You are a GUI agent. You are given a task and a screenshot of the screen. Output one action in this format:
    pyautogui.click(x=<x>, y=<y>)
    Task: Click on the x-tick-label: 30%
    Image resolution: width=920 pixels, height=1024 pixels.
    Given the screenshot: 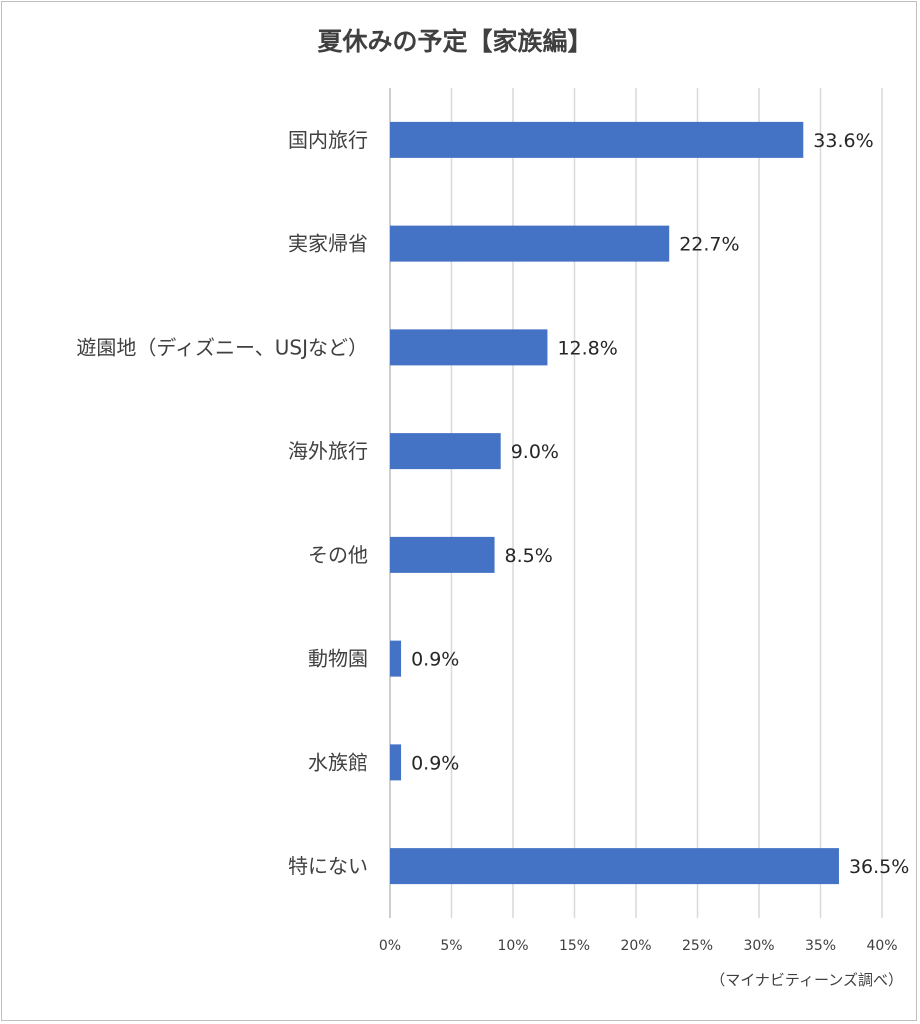 What is the action you would take?
    pyautogui.click(x=758, y=946)
    